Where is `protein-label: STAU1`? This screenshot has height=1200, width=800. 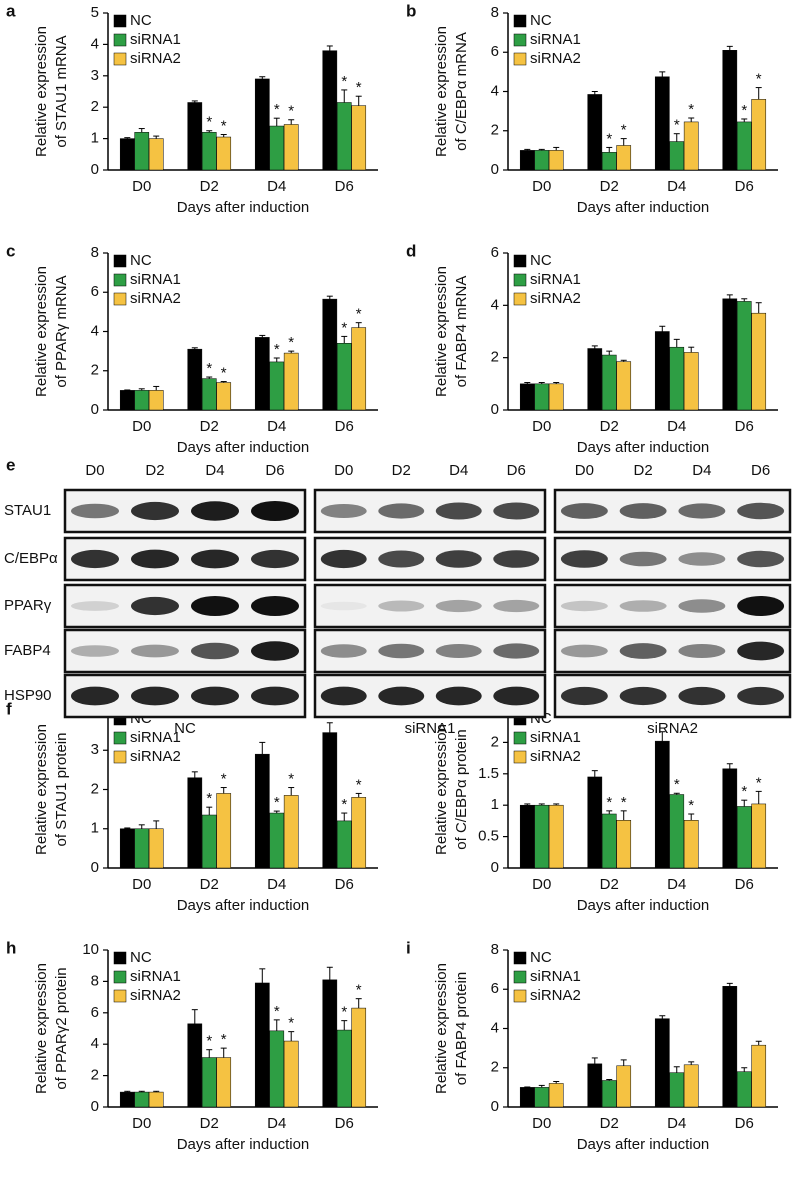 protein-label: STAU1 is located at coordinates (27, 510).